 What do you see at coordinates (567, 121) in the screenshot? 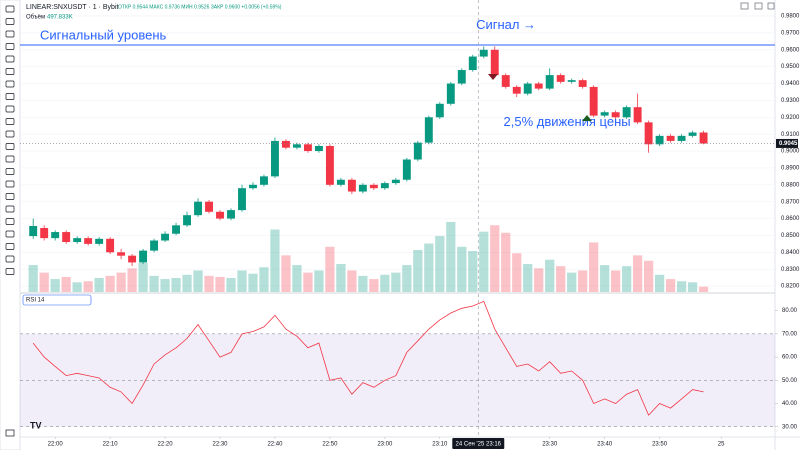
I see `annotation: 2,5% движения цены` at bounding box center [567, 121].